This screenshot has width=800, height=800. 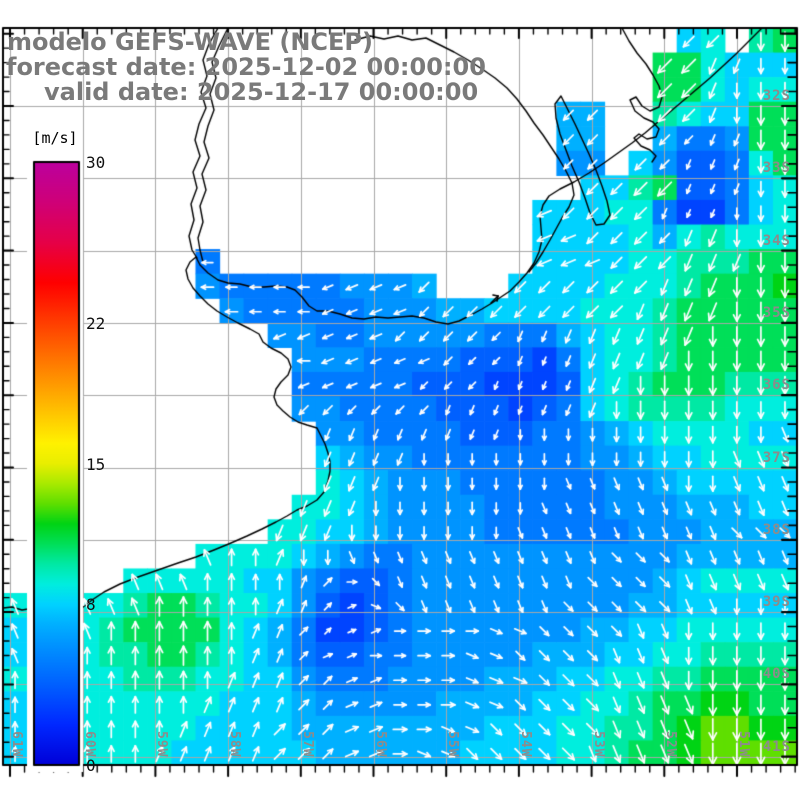 I want to click on lat-label-33S: 33S, so click(x=776, y=168).